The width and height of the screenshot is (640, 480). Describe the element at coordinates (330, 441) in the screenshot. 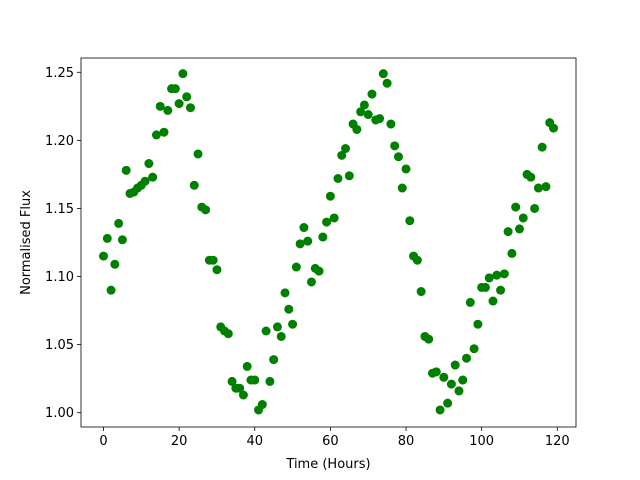

I see `x-tick-label: 60` at that location.